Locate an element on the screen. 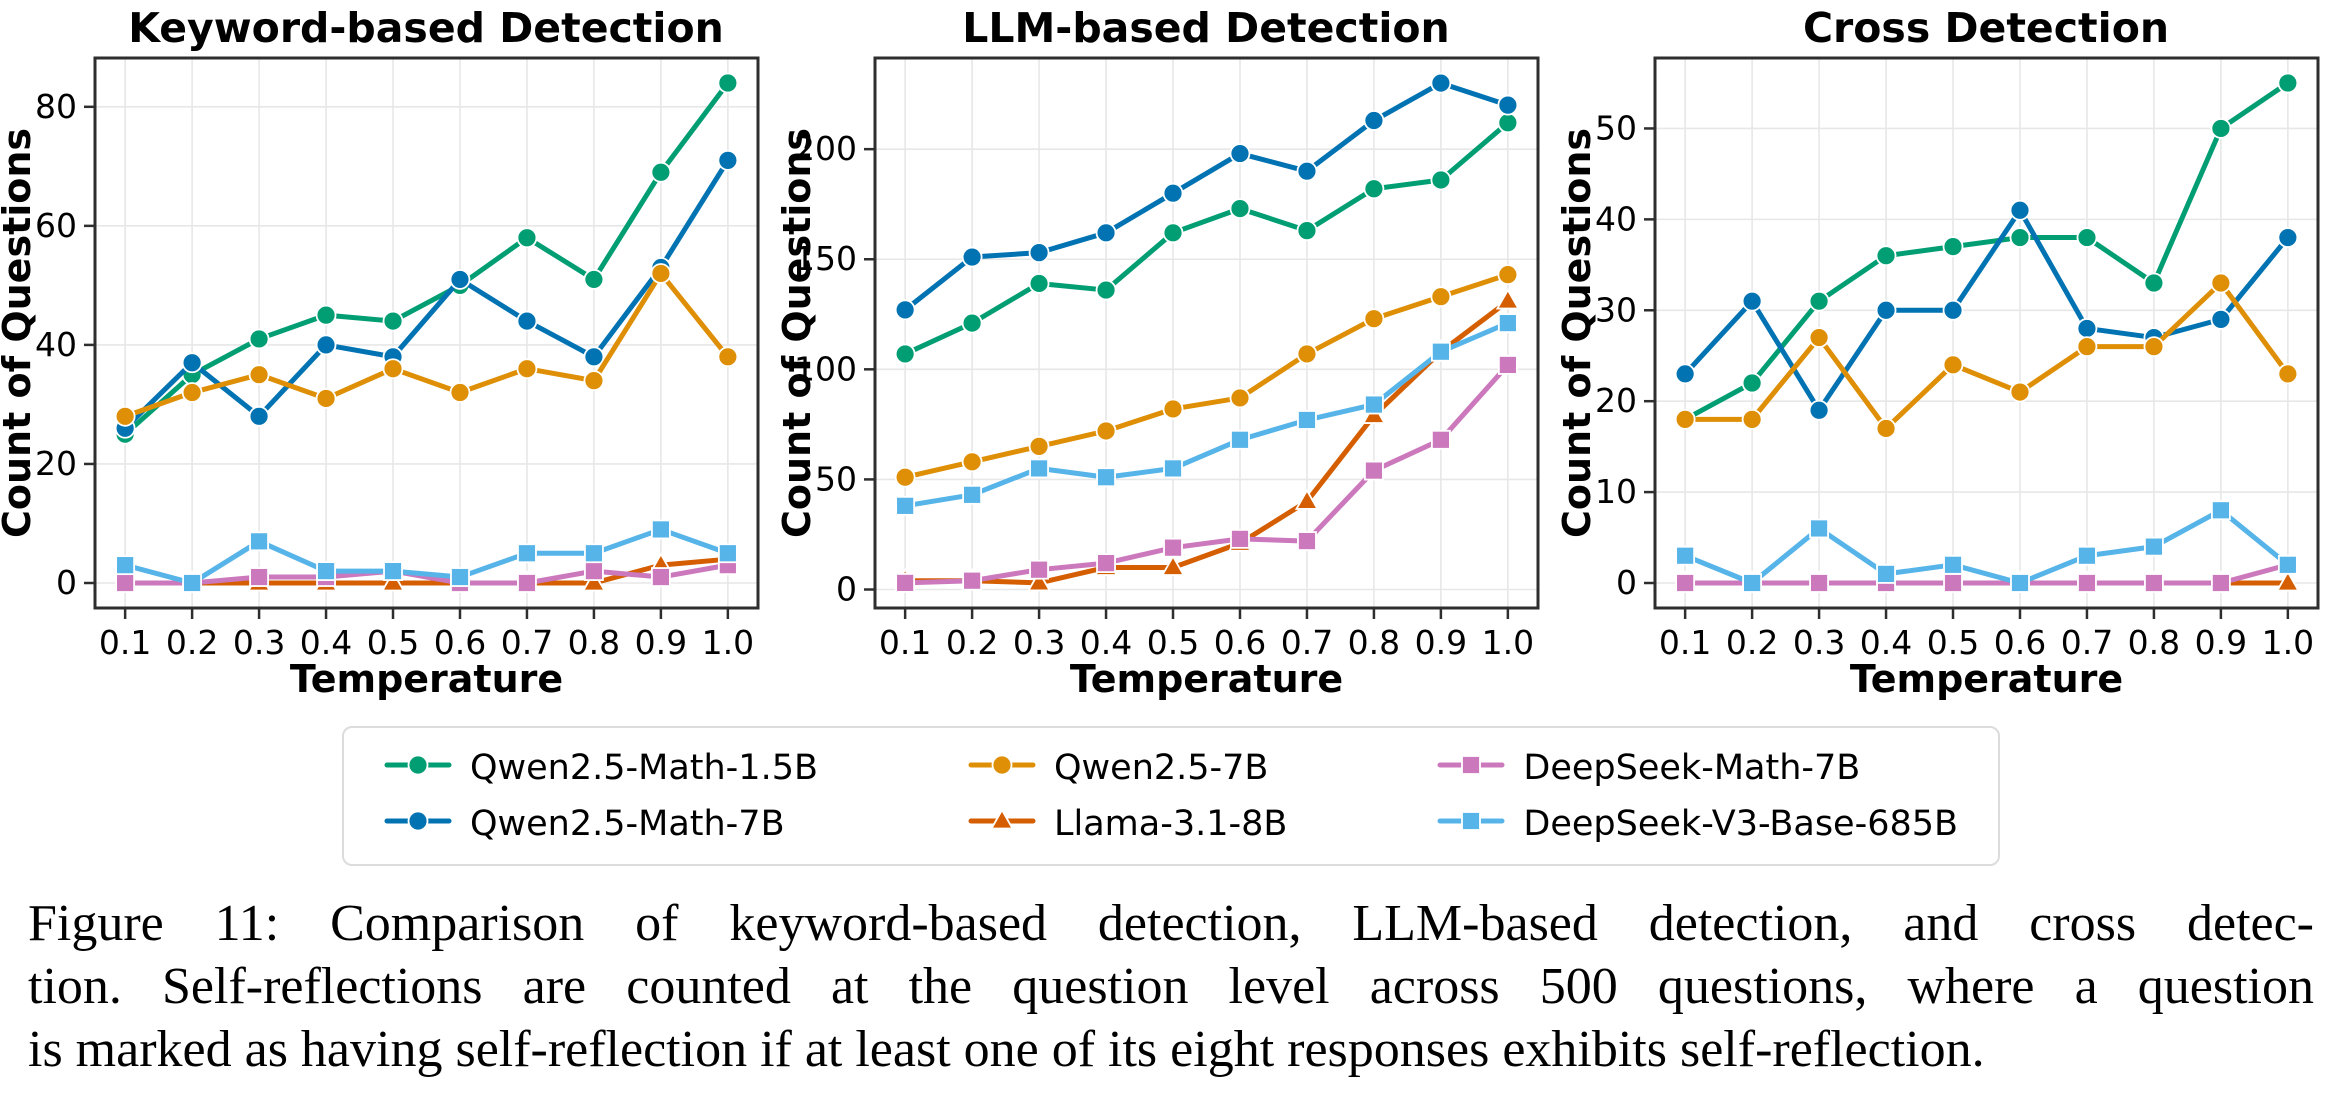  legend-item-qwen2-5-7b: Qwen2.5-7B is located at coordinates (1127, 768).